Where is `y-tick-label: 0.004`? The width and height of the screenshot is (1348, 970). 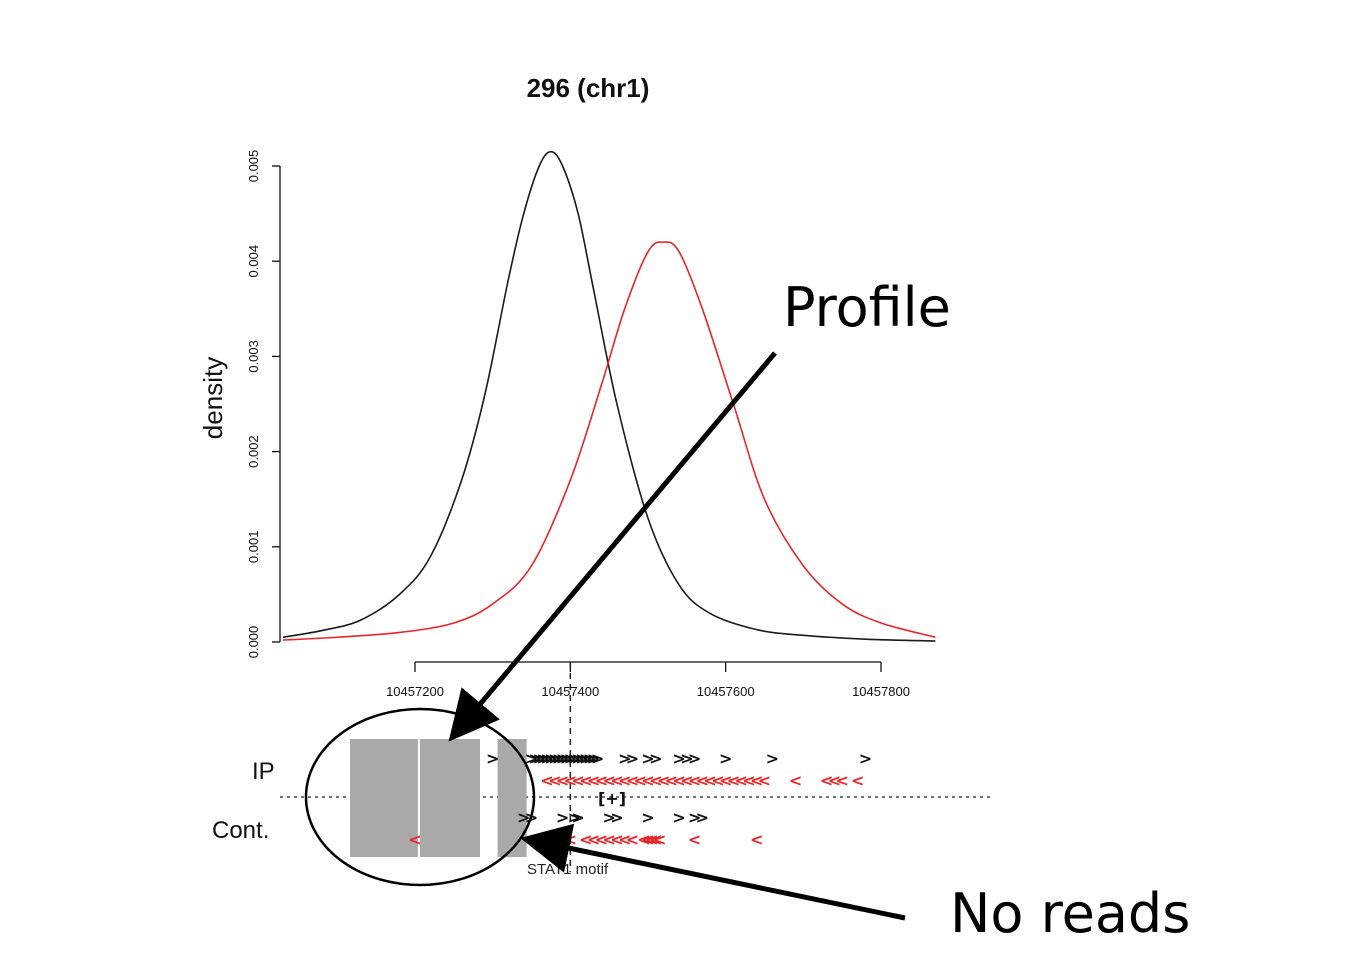
y-tick-label: 0.004 is located at coordinates (253, 261).